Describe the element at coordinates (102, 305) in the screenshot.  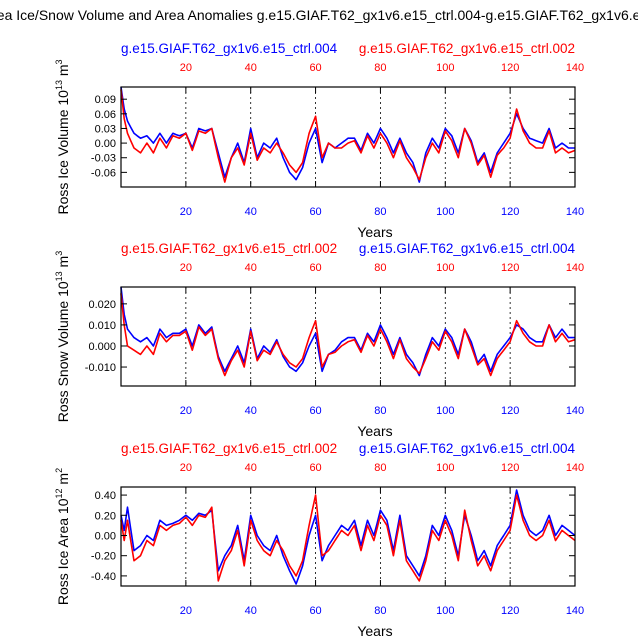
I see `y-tick-label: 0.020` at that location.